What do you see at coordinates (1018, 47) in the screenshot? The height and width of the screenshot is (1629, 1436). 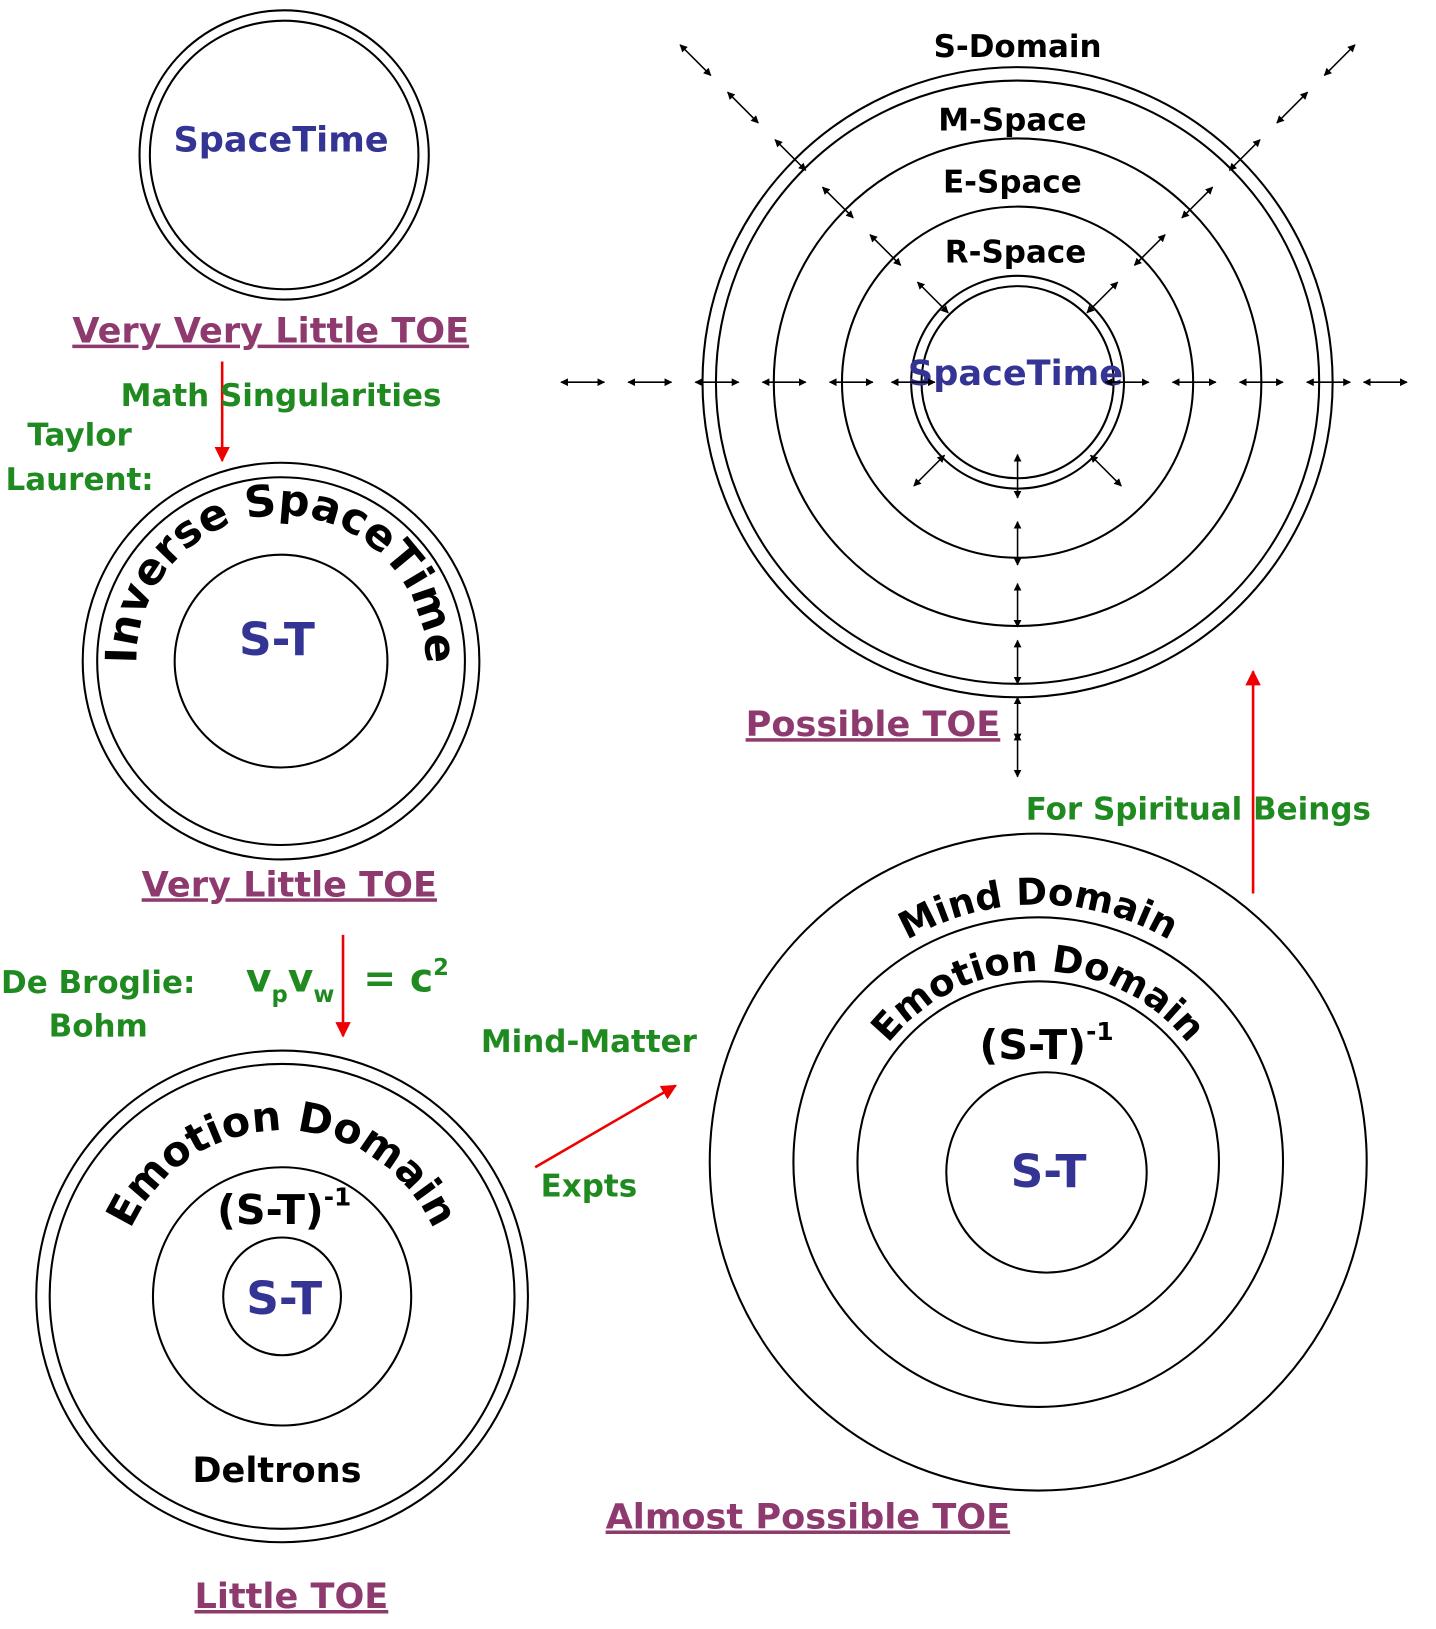 I see `ring-label: S-Domain` at bounding box center [1018, 47].